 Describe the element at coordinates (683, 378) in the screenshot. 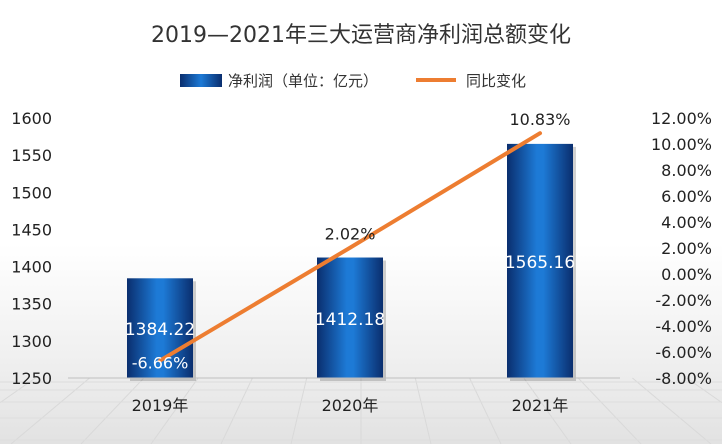

I see `right-axis-tick-label: -8.00%` at that location.